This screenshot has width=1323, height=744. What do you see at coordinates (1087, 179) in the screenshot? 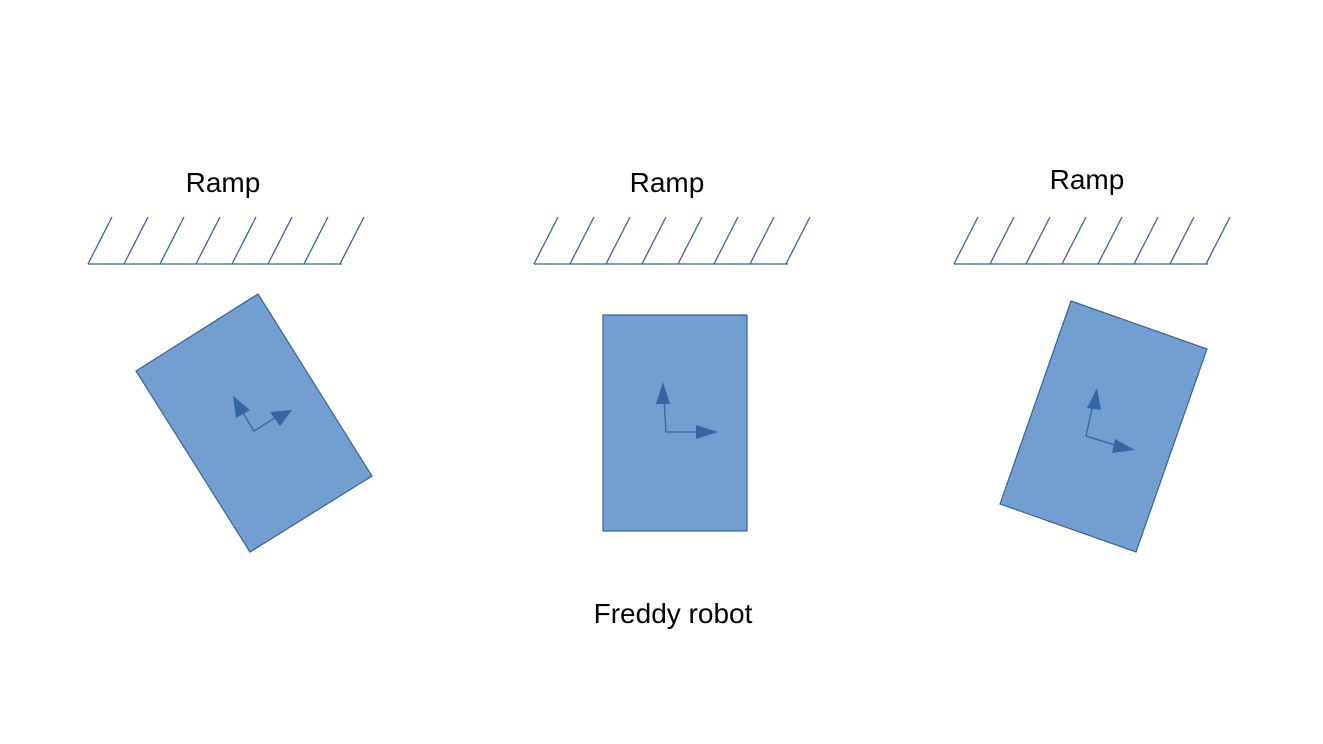
I see `ramp-label-right: Ramp` at bounding box center [1087, 179].